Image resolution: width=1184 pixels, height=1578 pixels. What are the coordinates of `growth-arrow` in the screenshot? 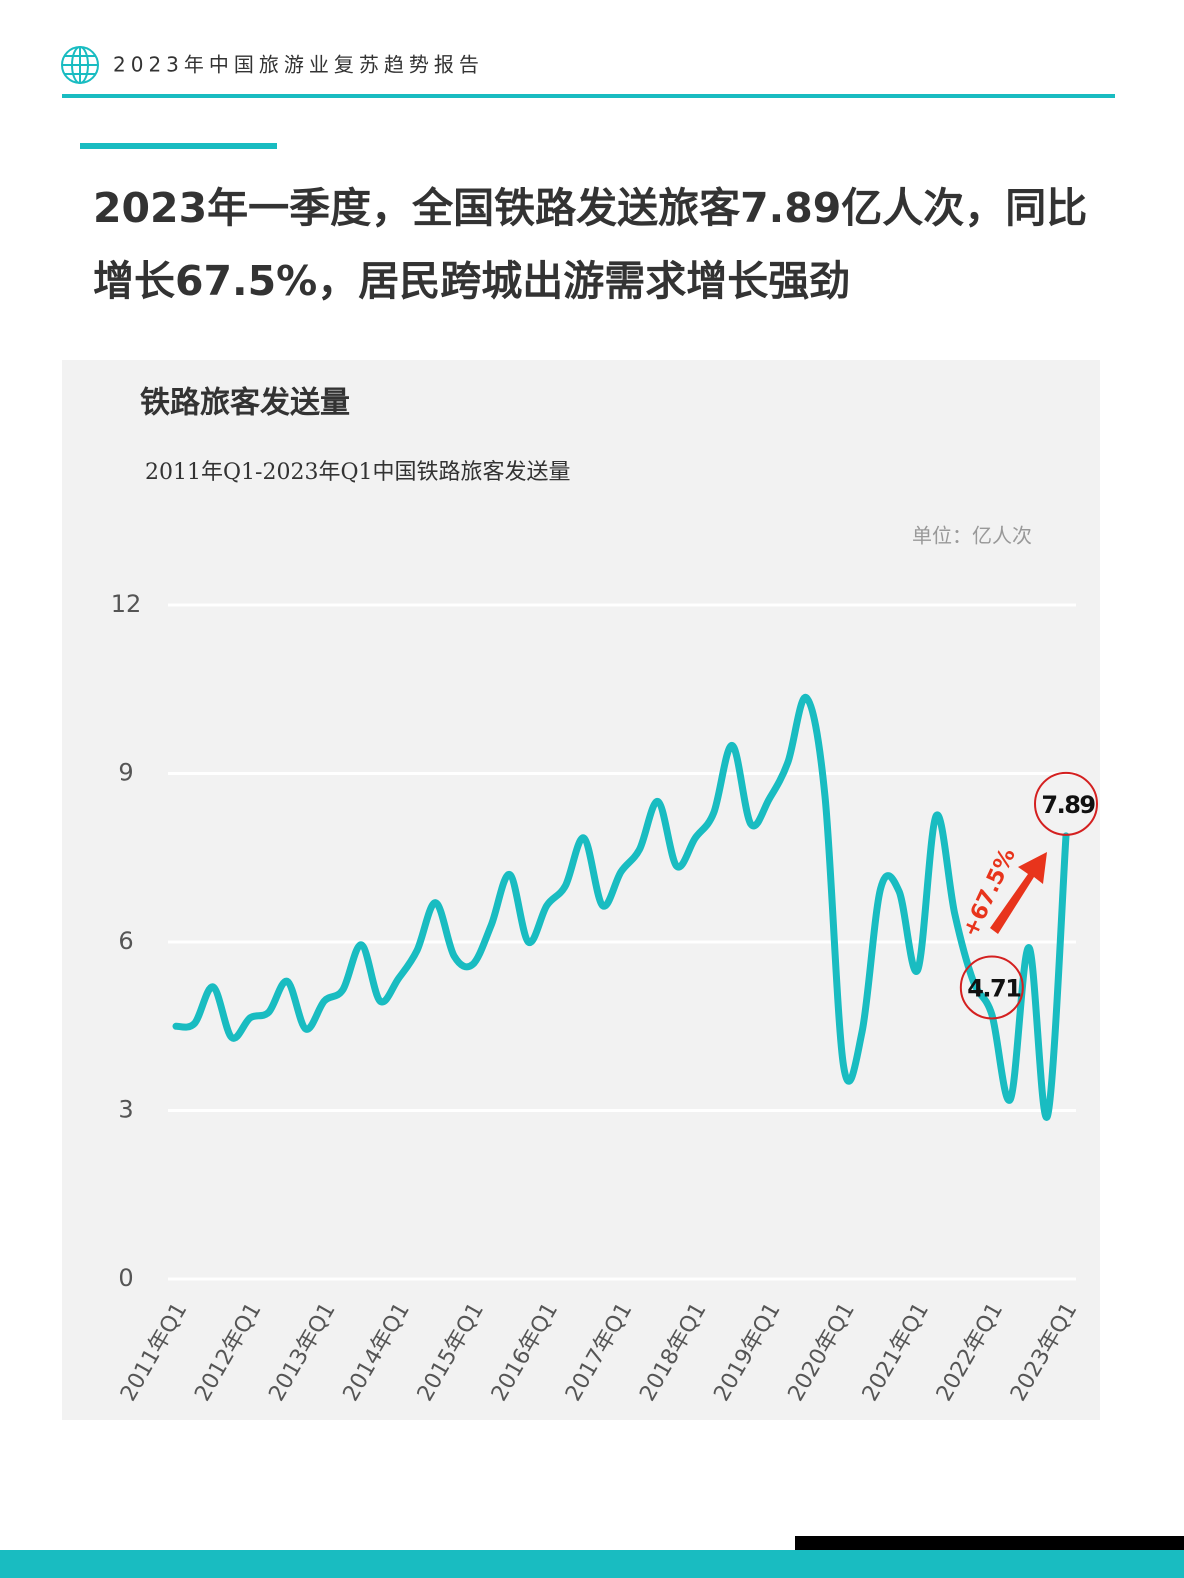 It's located at (1018, 893).